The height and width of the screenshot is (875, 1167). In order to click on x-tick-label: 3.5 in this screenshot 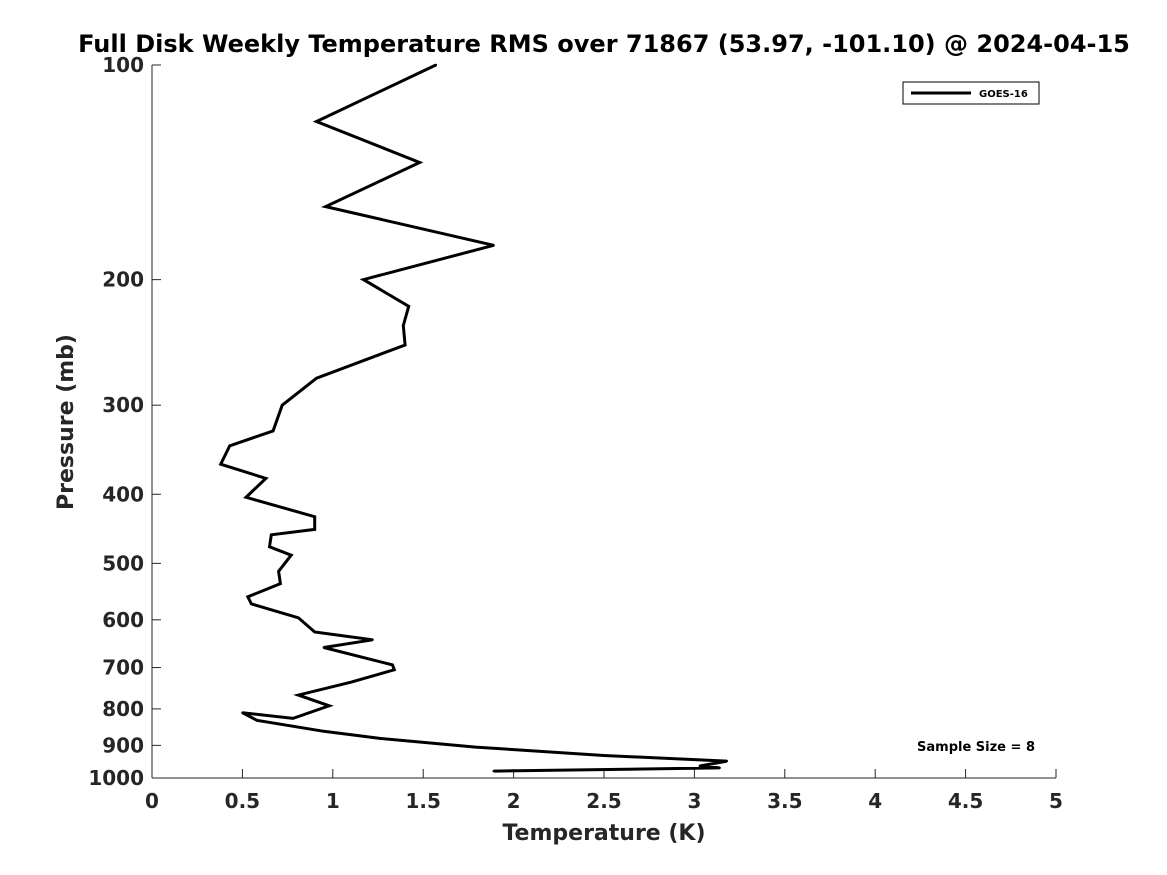, I will do `click(784, 801)`.